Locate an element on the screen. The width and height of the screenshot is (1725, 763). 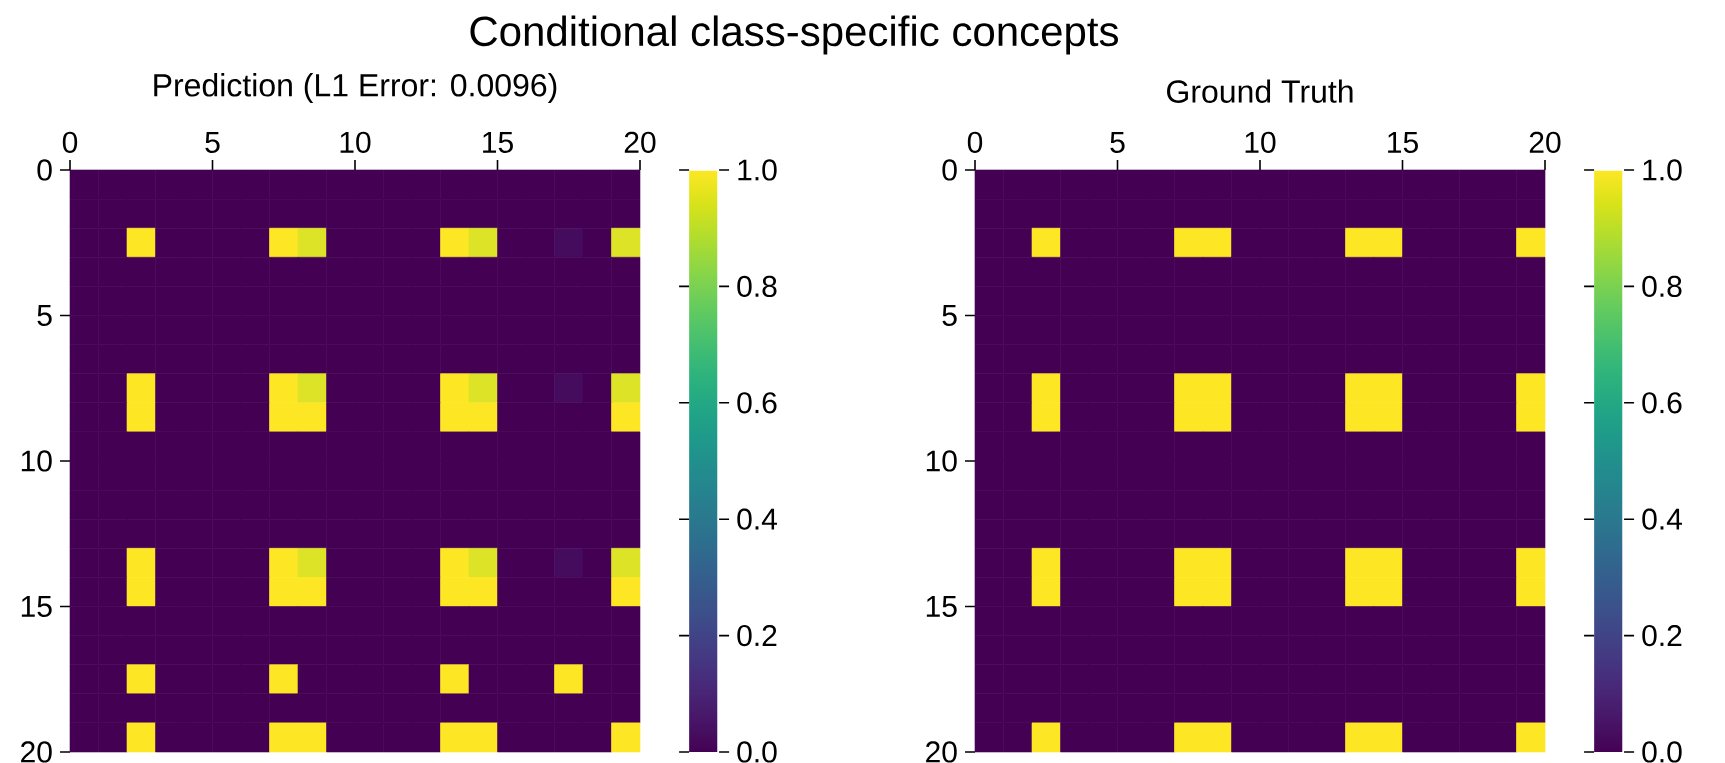
text: Conditional class-specific concepts is located at coordinates (794, 35).